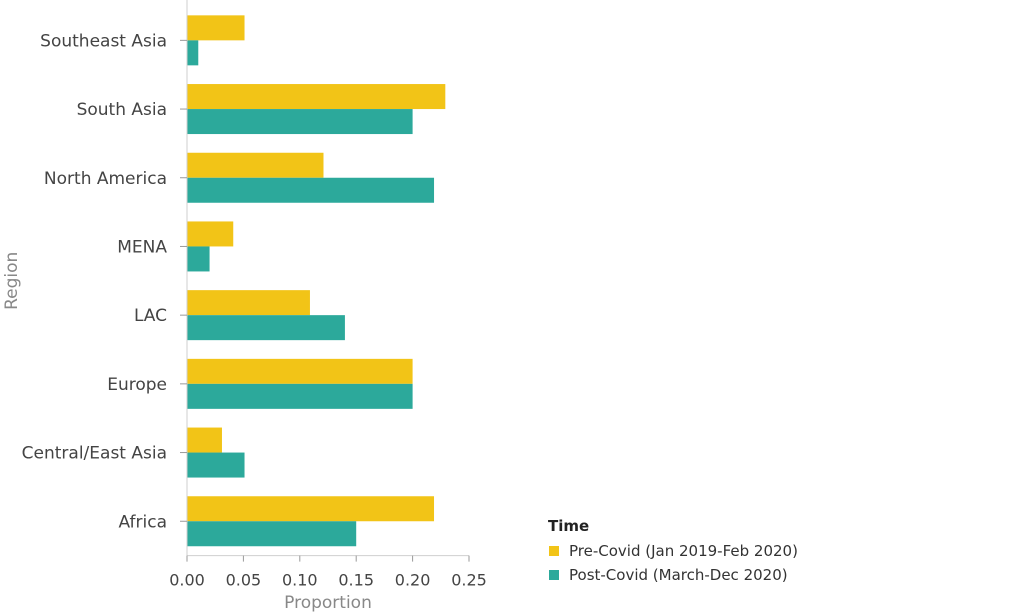  What do you see at coordinates (413, 580) in the screenshot?
I see `x-tick-label: 0.20` at bounding box center [413, 580].